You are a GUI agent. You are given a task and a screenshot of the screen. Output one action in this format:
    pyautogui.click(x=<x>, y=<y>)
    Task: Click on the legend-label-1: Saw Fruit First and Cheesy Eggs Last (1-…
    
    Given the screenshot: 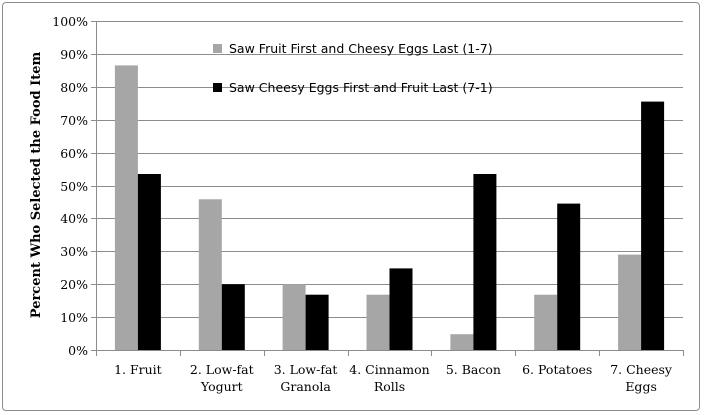 What is the action you would take?
    pyautogui.click(x=361, y=48)
    